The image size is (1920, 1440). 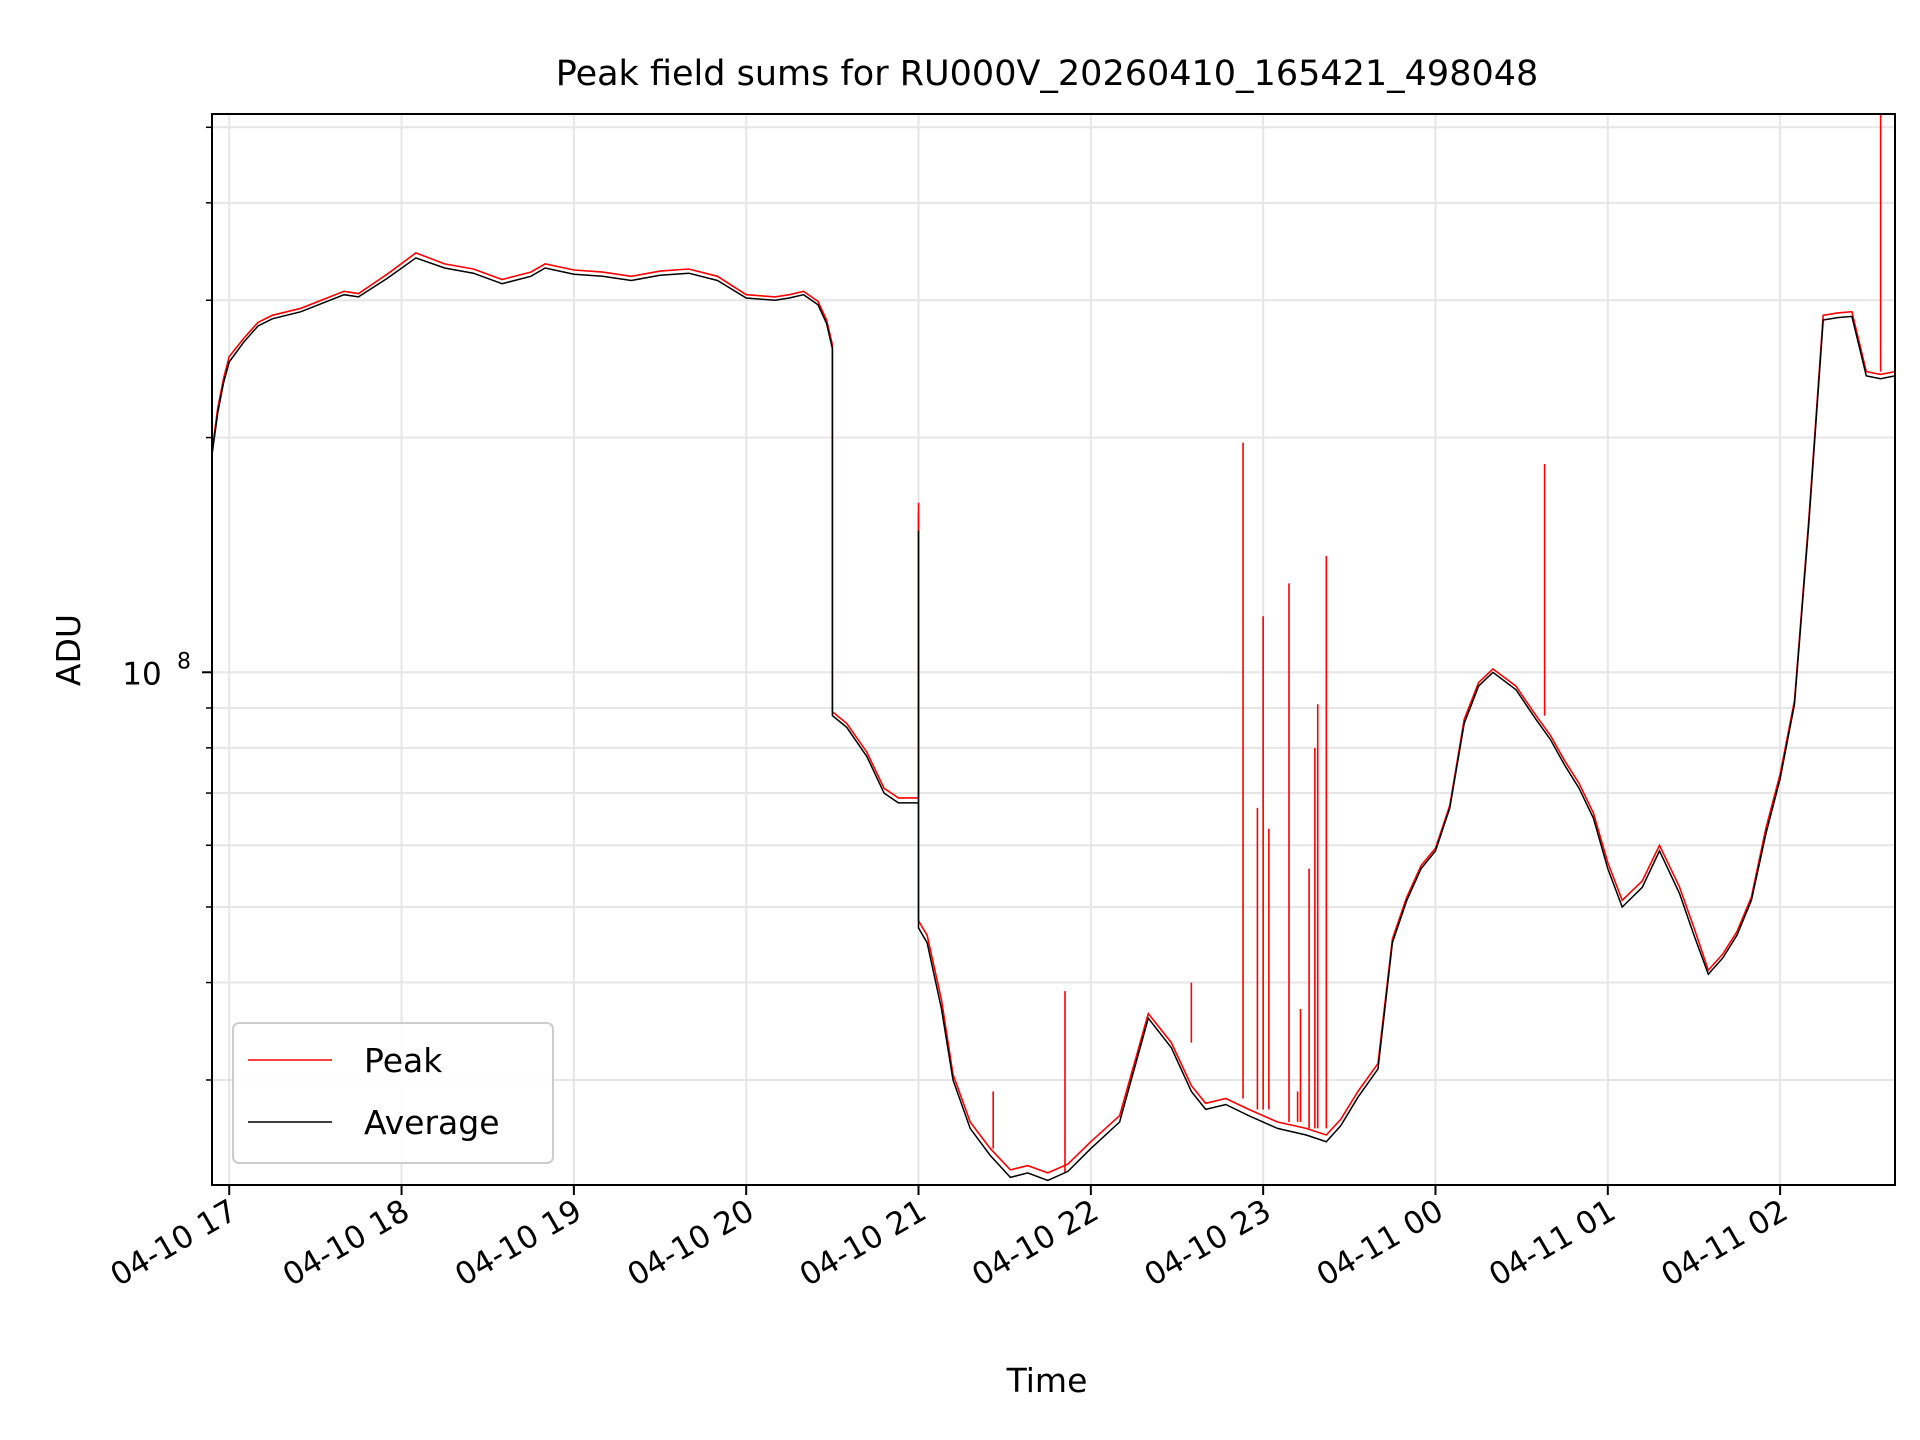 I want to click on legend-average-label: Average, so click(x=432, y=1122).